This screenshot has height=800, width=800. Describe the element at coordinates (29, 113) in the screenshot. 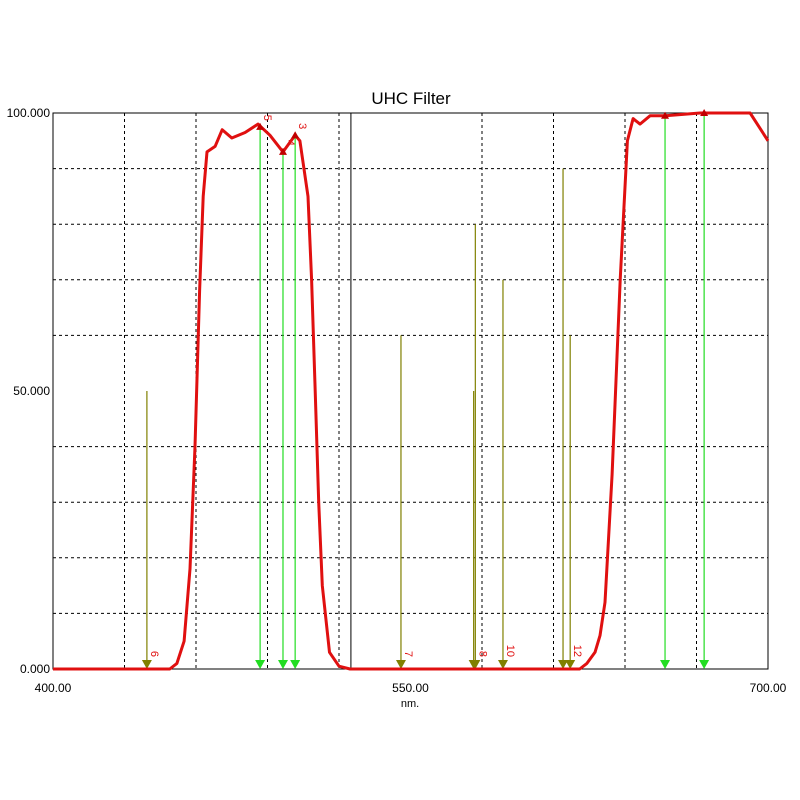

I see `y-tick-label: 100.000` at that location.